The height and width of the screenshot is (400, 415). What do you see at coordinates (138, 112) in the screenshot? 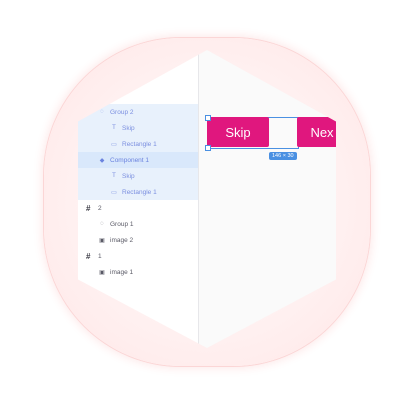
I see `layer-group-2: ◌ Group 2` at bounding box center [138, 112].